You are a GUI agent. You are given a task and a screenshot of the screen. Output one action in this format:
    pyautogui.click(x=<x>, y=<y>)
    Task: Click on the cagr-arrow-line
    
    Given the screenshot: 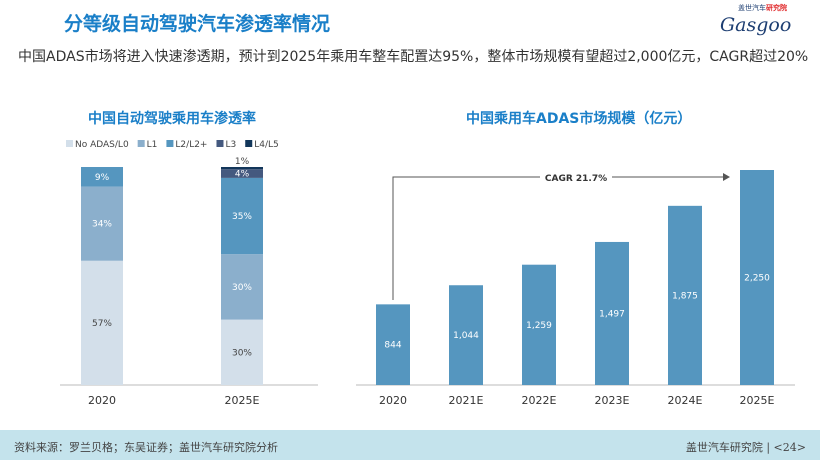 What is the action you would take?
    pyautogui.click(x=558, y=238)
    